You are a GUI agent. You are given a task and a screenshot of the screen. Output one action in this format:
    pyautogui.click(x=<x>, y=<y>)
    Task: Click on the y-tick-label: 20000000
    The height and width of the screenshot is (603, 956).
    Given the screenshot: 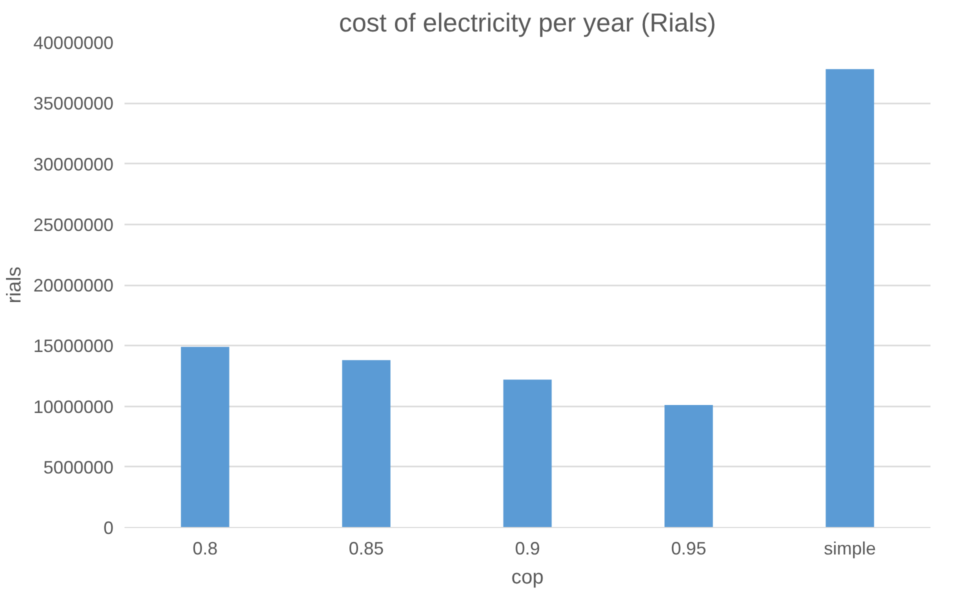 What is the action you would take?
    pyautogui.click(x=73, y=286)
    